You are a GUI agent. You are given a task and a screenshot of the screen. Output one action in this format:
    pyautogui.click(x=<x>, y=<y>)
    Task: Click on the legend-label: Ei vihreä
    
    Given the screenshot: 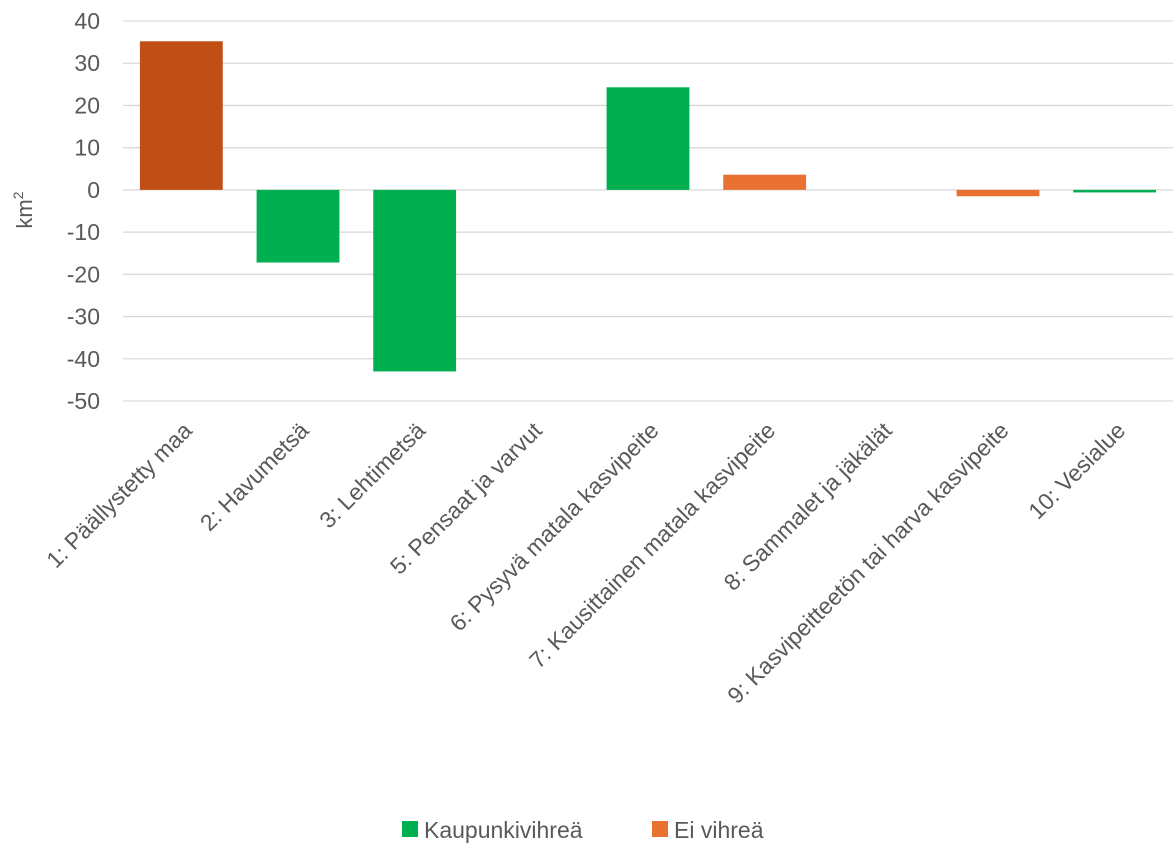 What is the action you would take?
    pyautogui.click(x=719, y=830)
    